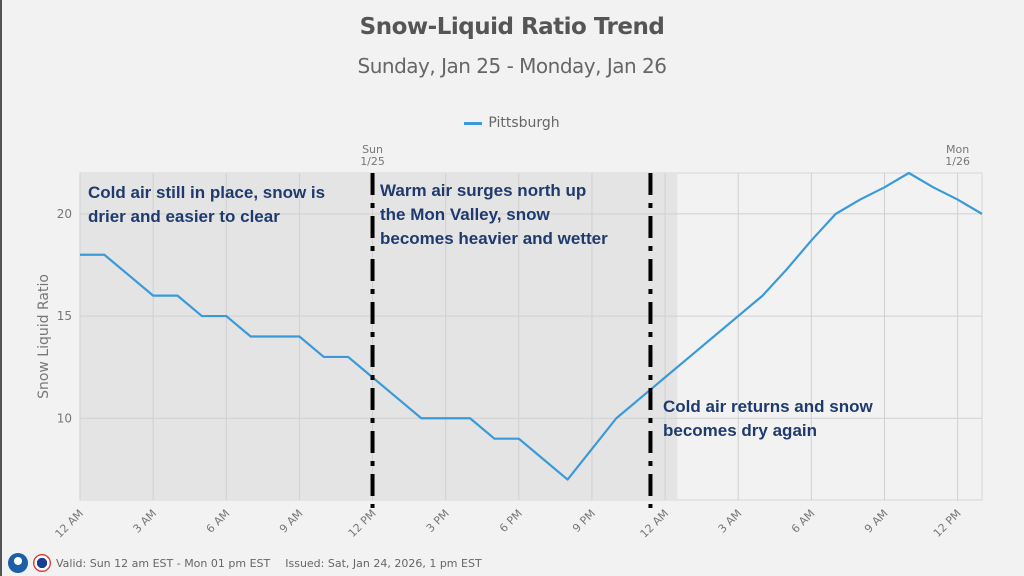  I want to click on chart-subtitle: Sunday, Jan 25 - Monday, Jan 26, so click(512, 66).